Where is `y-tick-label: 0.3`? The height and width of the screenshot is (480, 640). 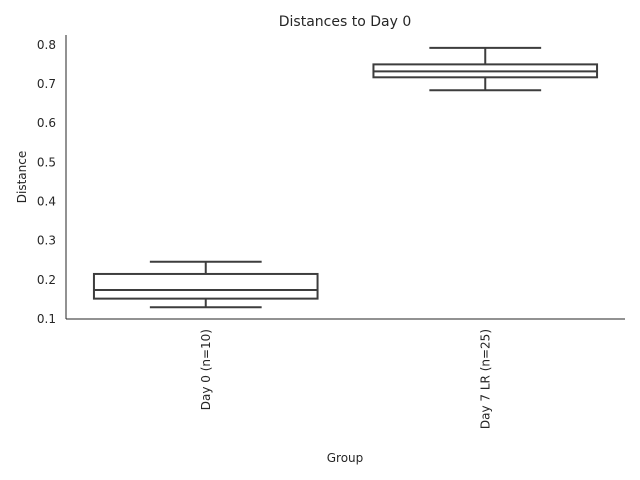
y-tick-label: 0.3 is located at coordinates (46, 241).